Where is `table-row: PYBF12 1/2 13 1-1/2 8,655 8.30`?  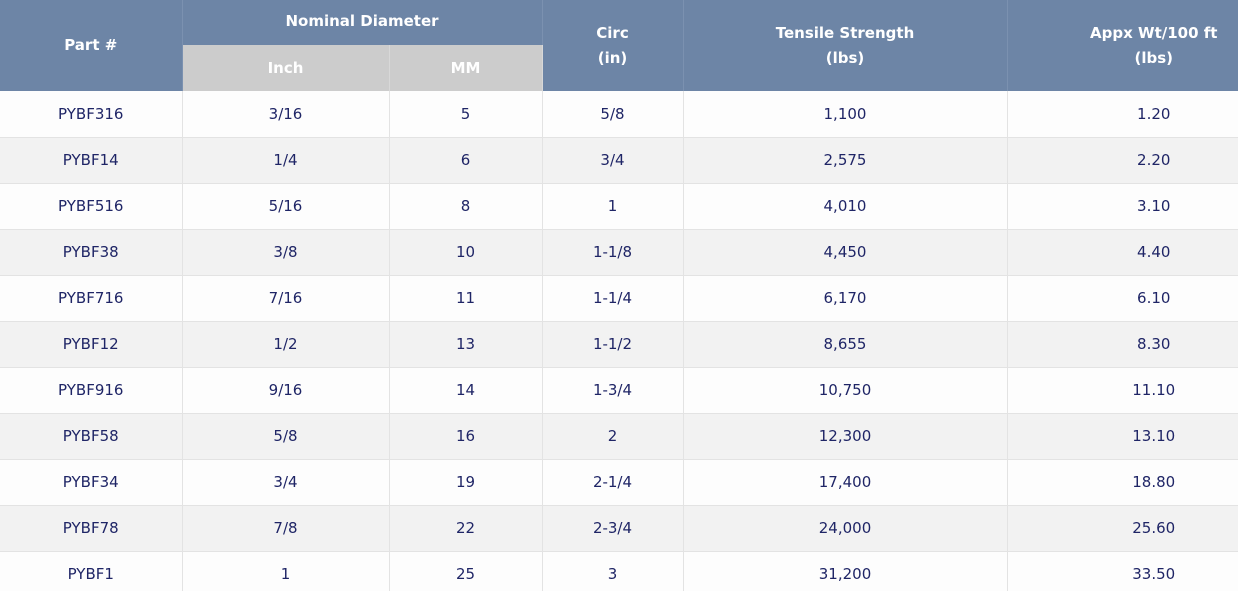 table-row: PYBF12 1/2 13 1-1/2 8,655 8.30 is located at coordinates (619, 344).